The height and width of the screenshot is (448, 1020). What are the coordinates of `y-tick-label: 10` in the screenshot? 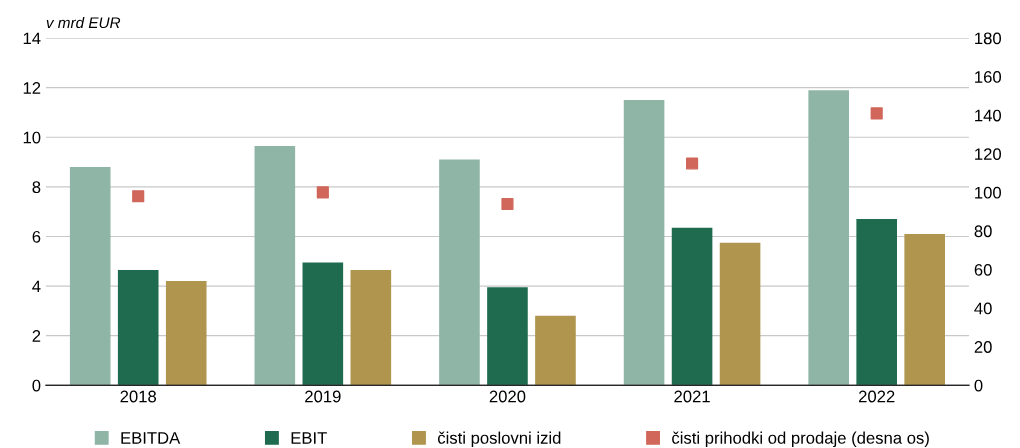 It's located at (32, 137).